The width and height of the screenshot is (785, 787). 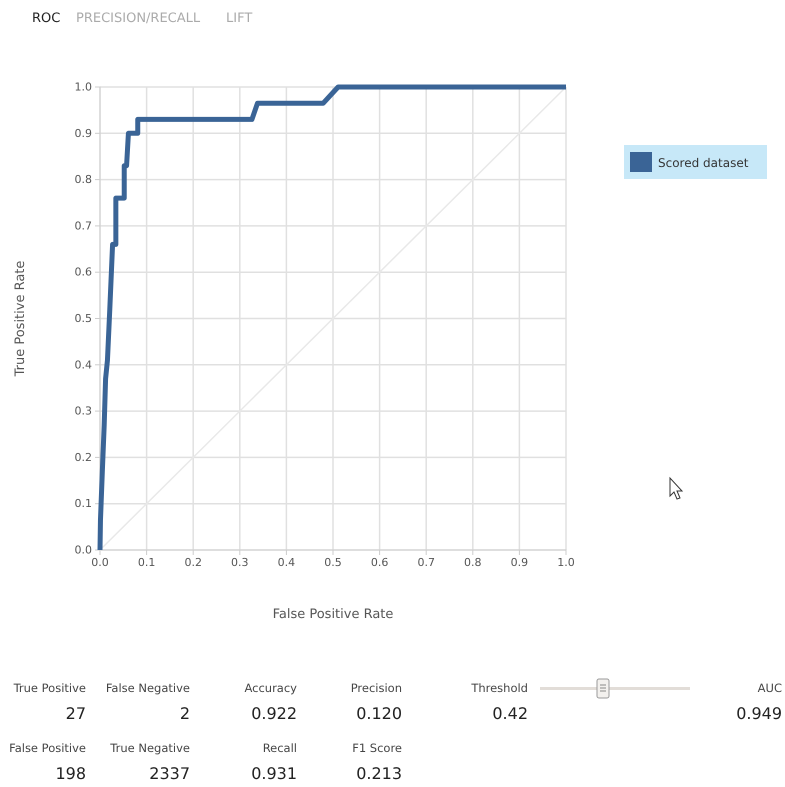 What do you see at coordinates (83, 365) in the screenshot?
I see `y-tick-label: 0.4` at bounding box center [83, 365].